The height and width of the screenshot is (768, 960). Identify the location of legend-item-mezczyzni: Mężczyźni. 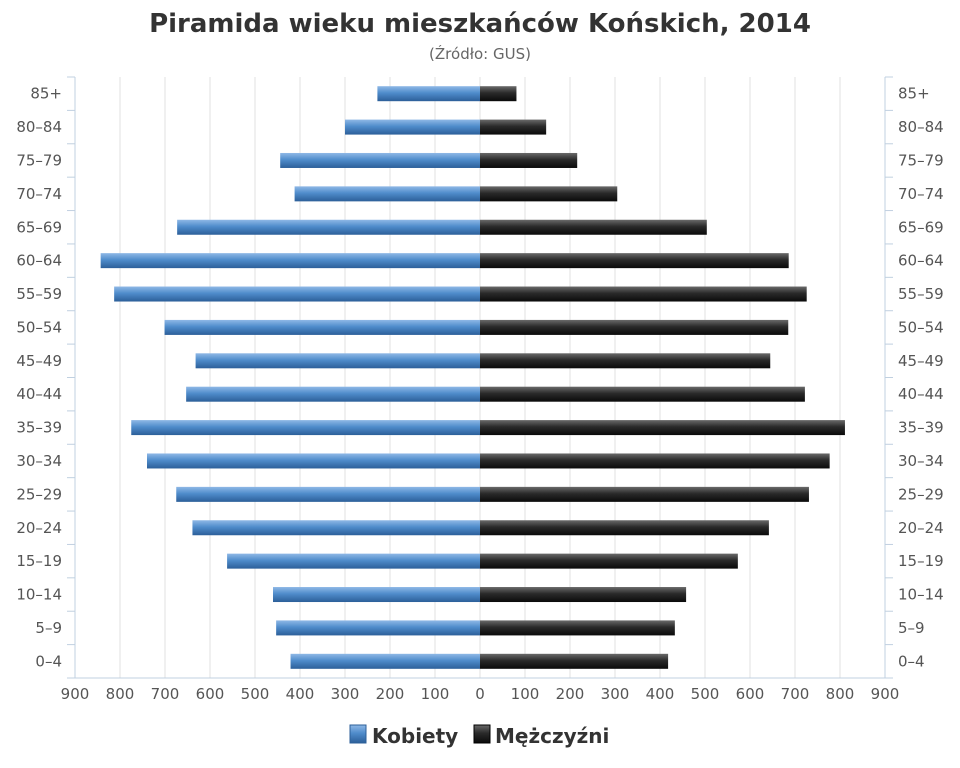
(541, 736).